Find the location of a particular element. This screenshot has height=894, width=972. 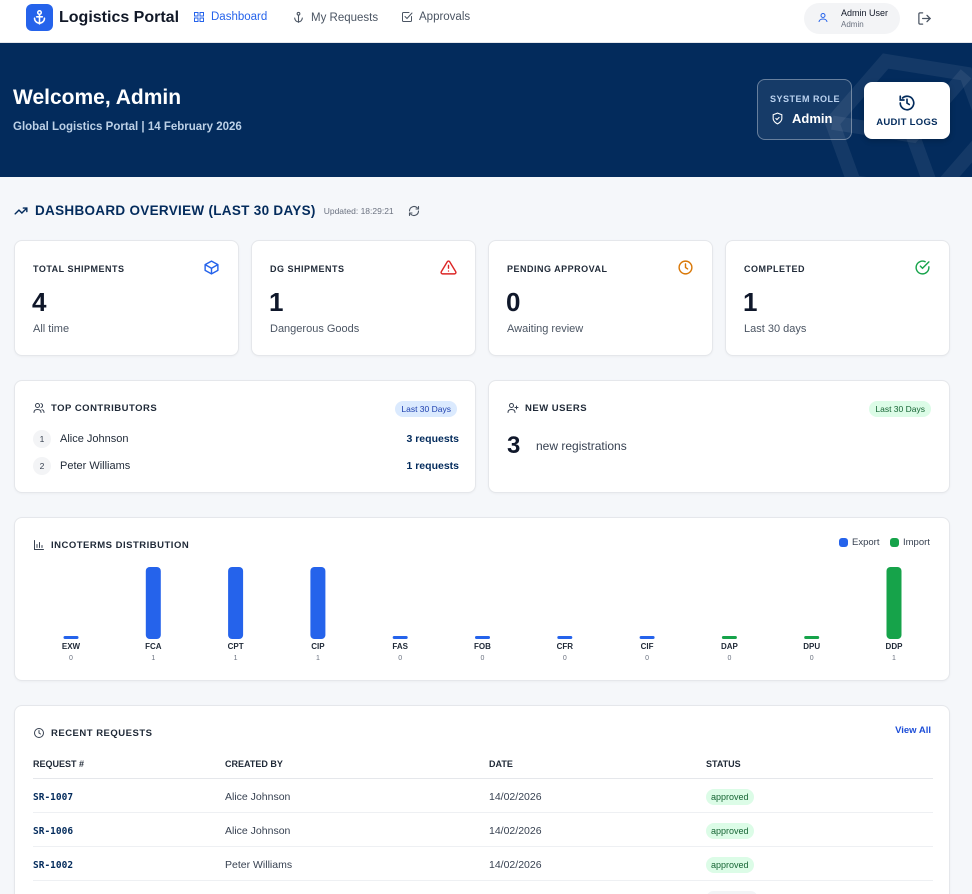

clock-icon is located at coordinates (685, 267).